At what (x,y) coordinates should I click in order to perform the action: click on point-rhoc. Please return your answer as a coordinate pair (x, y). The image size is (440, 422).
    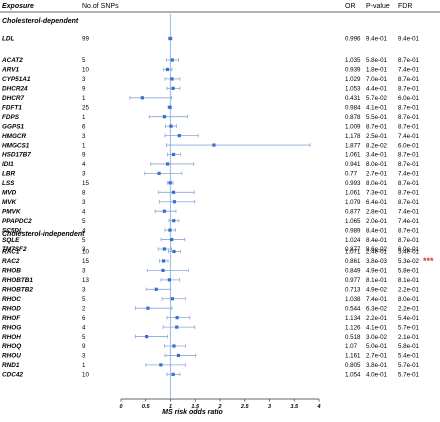
    Looking at the image, I should click on (172, 299).